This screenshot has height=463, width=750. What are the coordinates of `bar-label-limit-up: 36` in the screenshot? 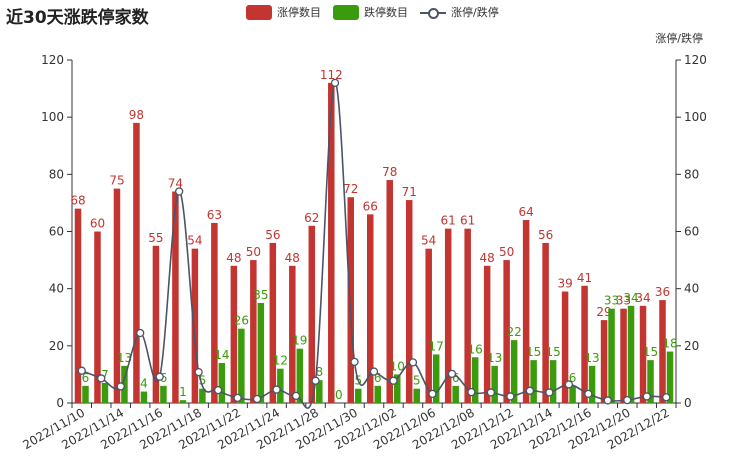 It's located at (662, 292).